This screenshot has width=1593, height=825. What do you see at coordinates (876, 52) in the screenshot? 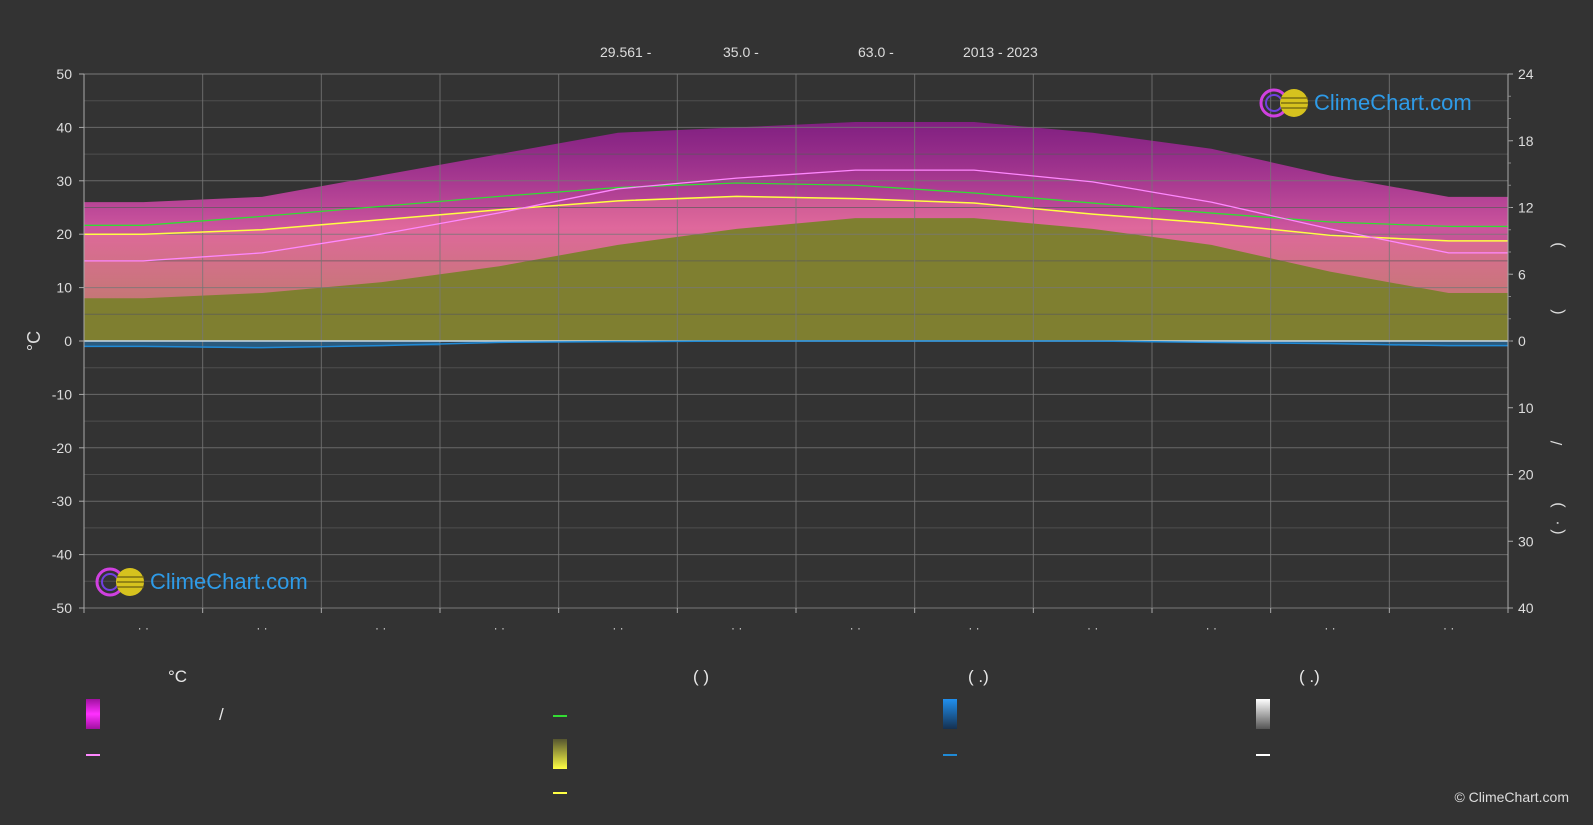
I see `header-elevation: 63.0 -` at bounding box center [876, 52].